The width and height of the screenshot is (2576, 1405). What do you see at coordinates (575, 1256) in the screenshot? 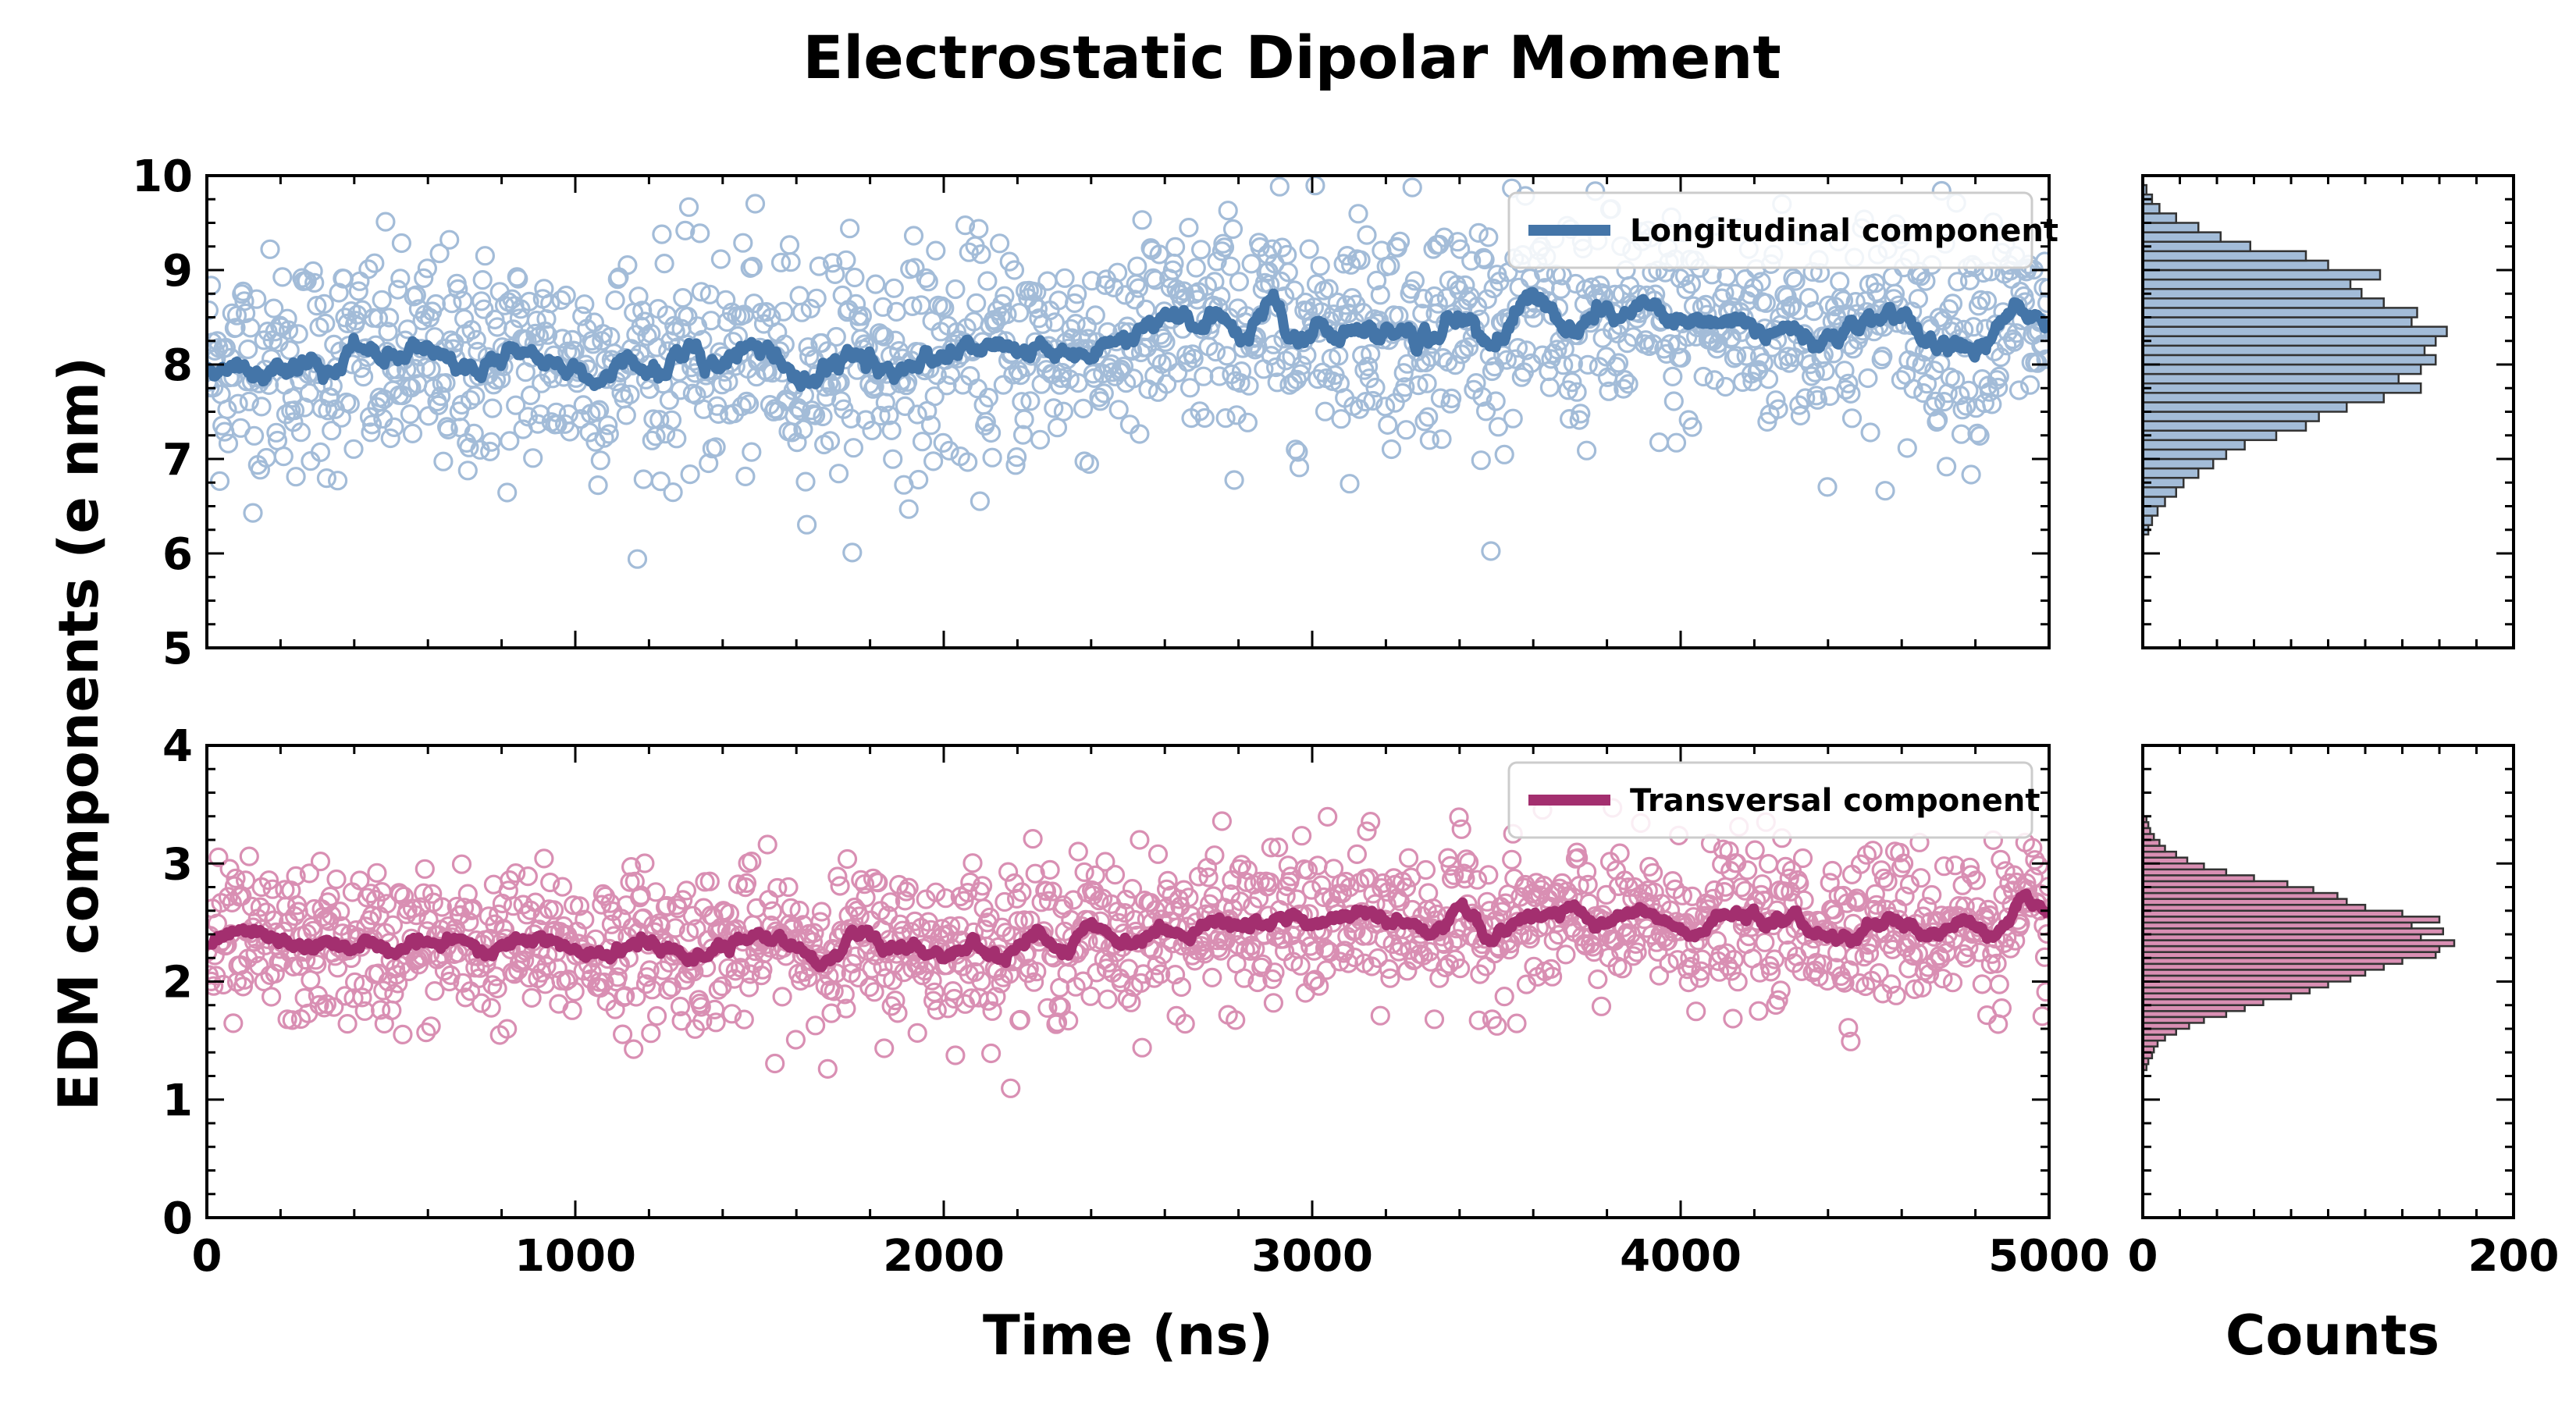
I see `transversal-x-tick-label: 1000` at bounding box center [575, 1256].